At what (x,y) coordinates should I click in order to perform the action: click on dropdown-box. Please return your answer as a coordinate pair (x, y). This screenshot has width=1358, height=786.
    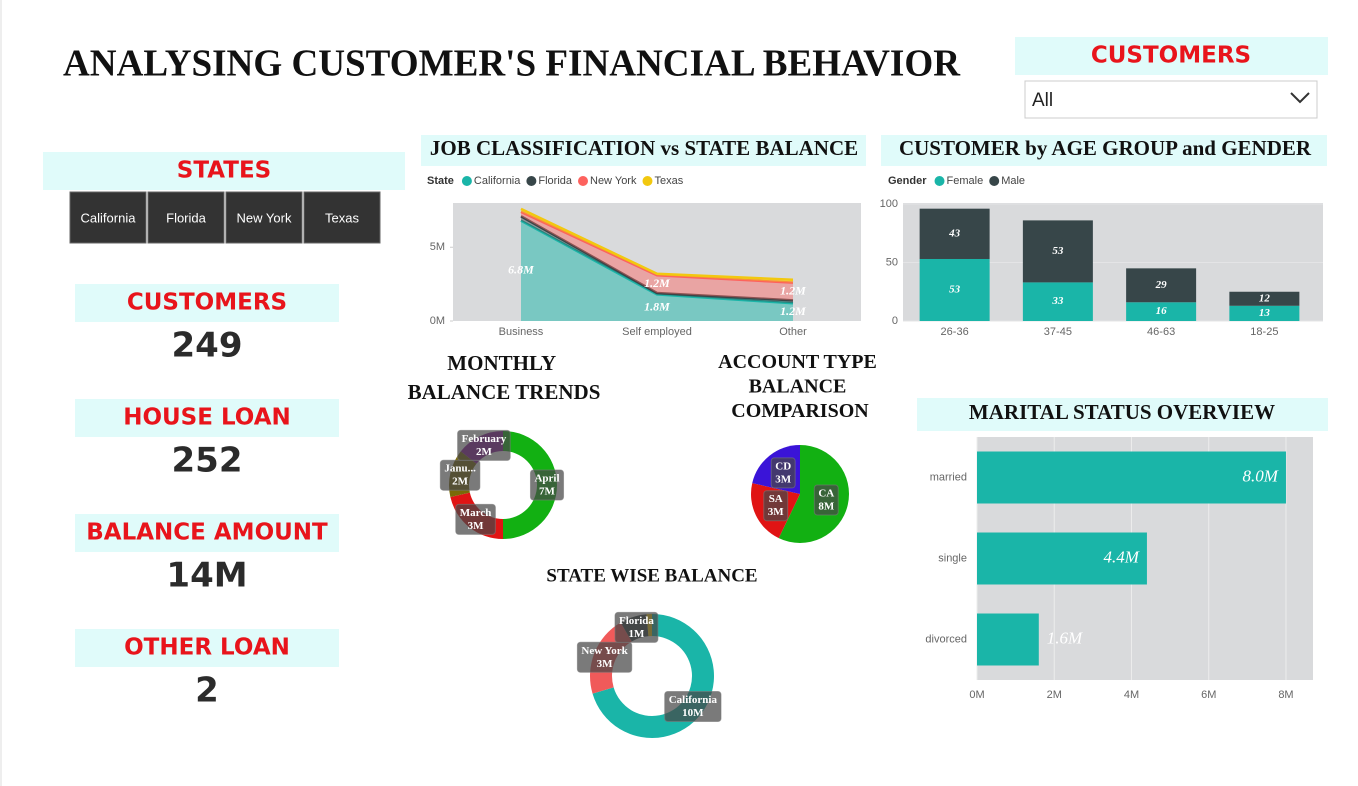
    Looking at the image, I should click on (1171, 99).